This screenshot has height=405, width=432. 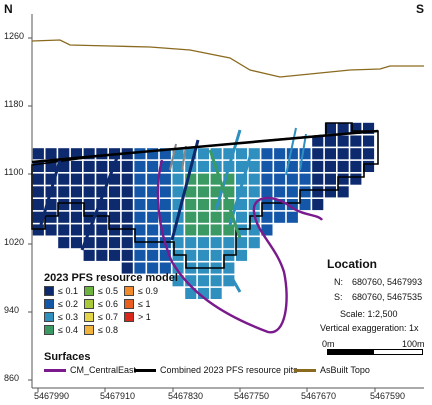 I want to click on surface-legend-item: Combined 2023 PFS resource pits, so click(x=216, y=370).